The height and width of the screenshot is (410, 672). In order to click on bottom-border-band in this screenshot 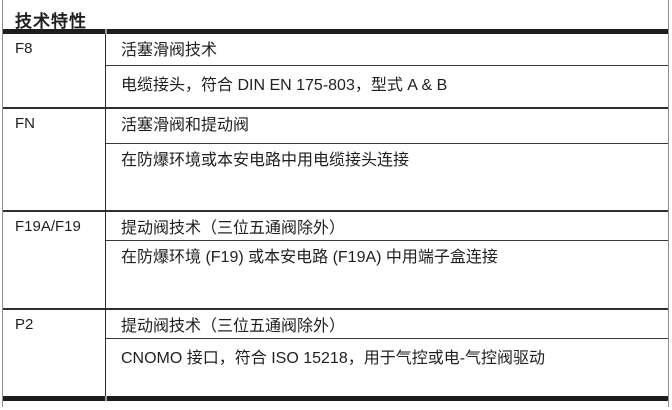, I will do `click(335, 398)`.